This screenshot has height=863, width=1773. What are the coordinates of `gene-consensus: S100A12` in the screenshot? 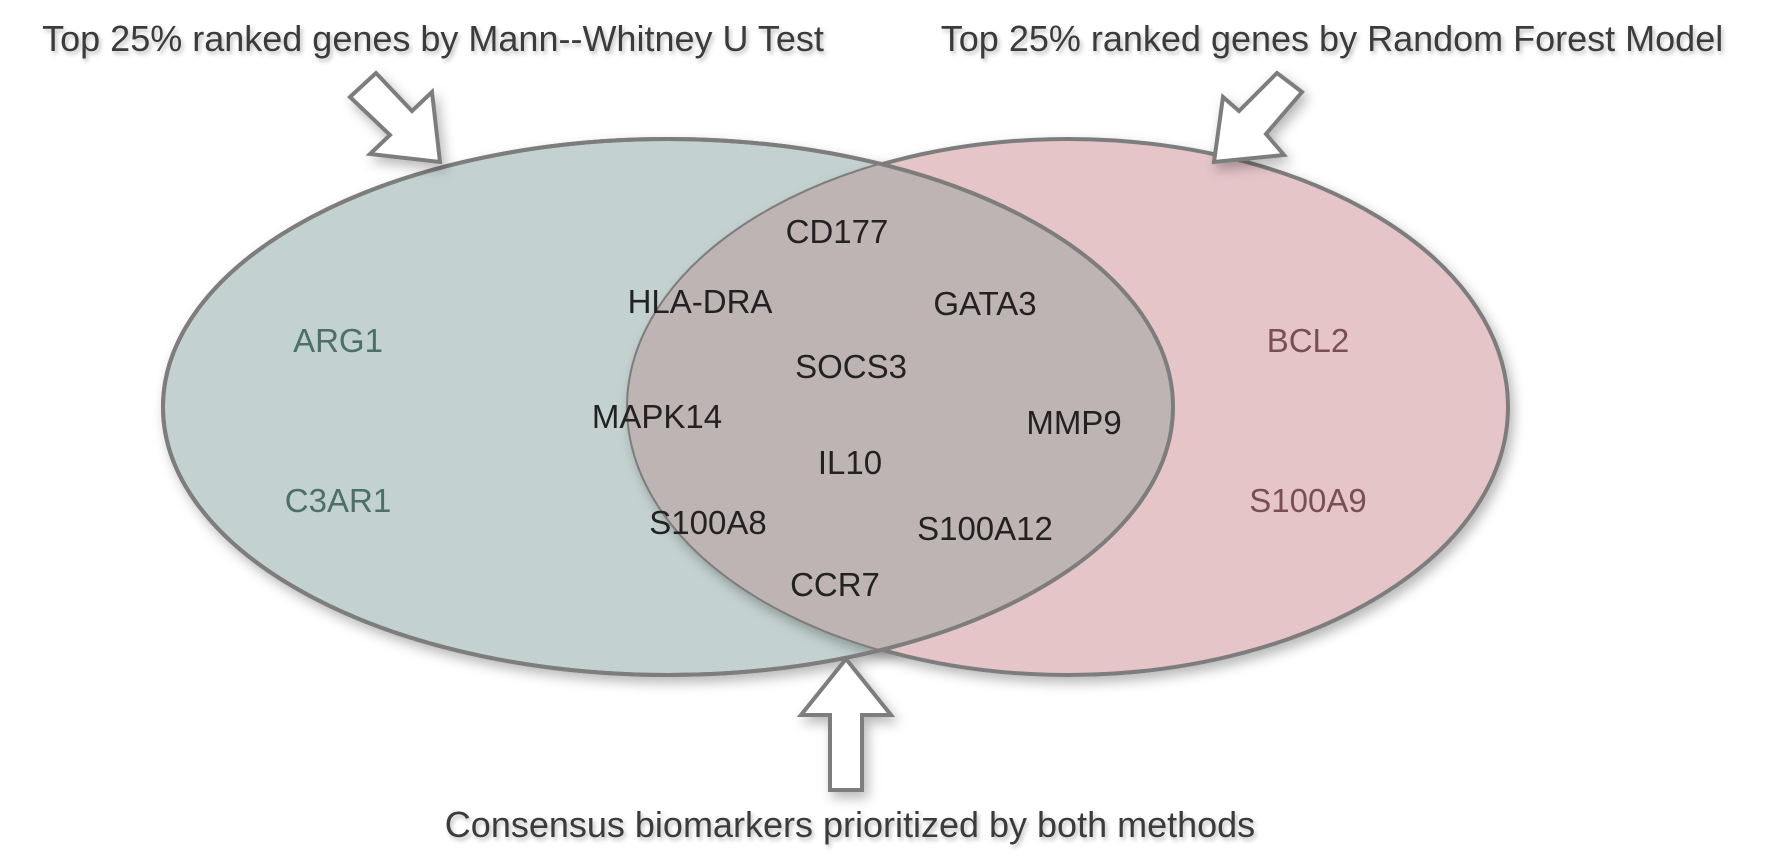 It's located at (985, 528).